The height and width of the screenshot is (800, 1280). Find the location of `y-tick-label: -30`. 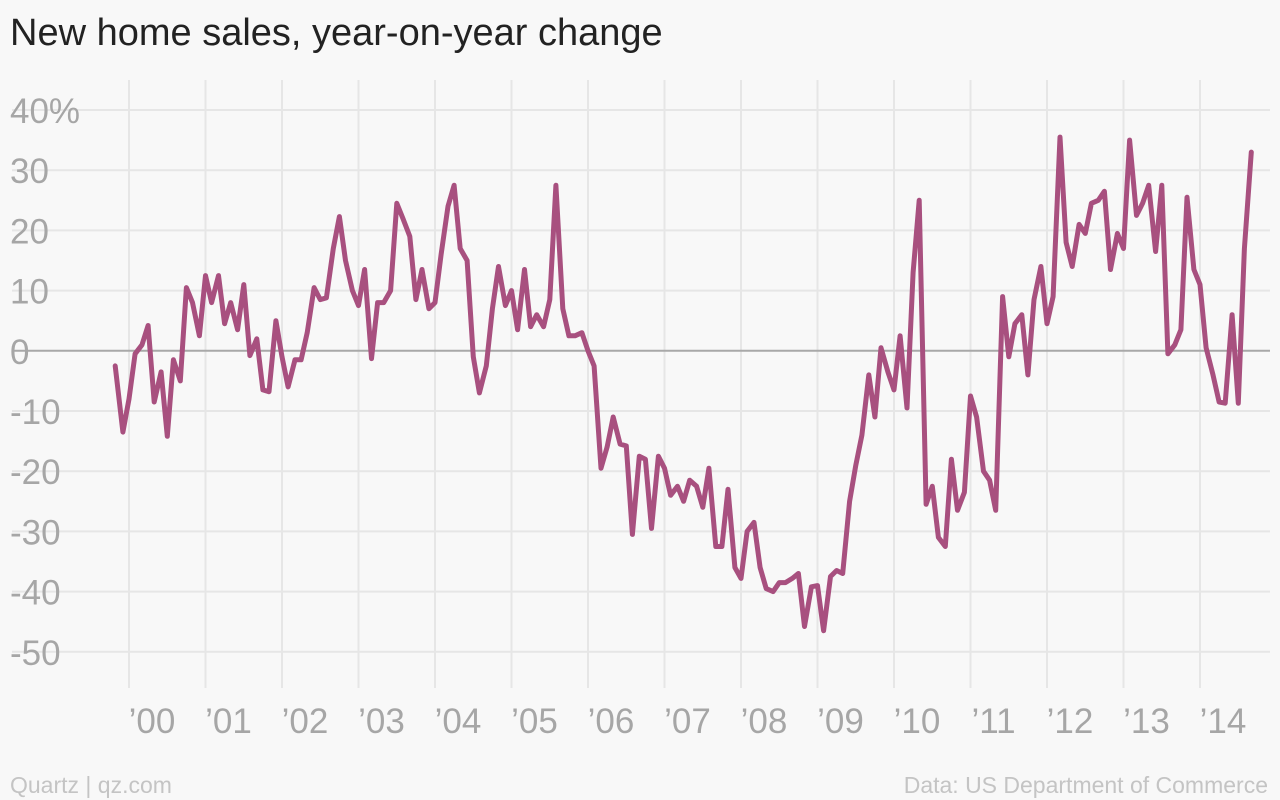

y-tick-label: -30 is located at coordinates (35, 532).